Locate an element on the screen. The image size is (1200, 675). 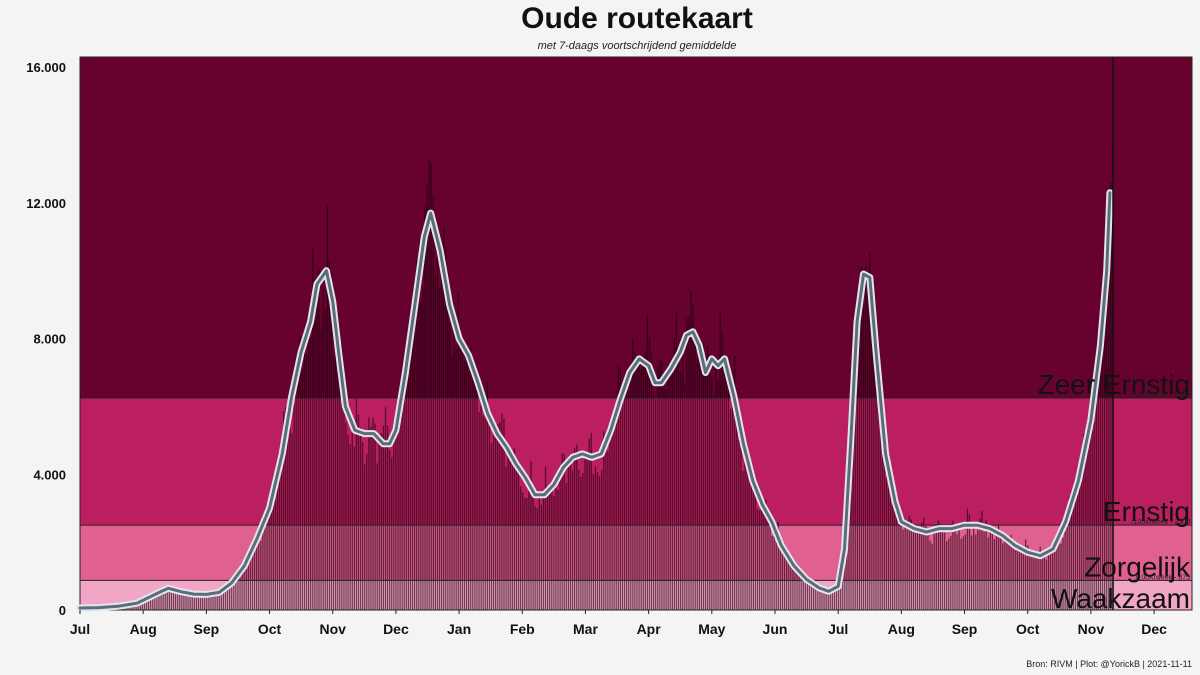
x-tick-label: Dec is located at coordinates (1154, 629).